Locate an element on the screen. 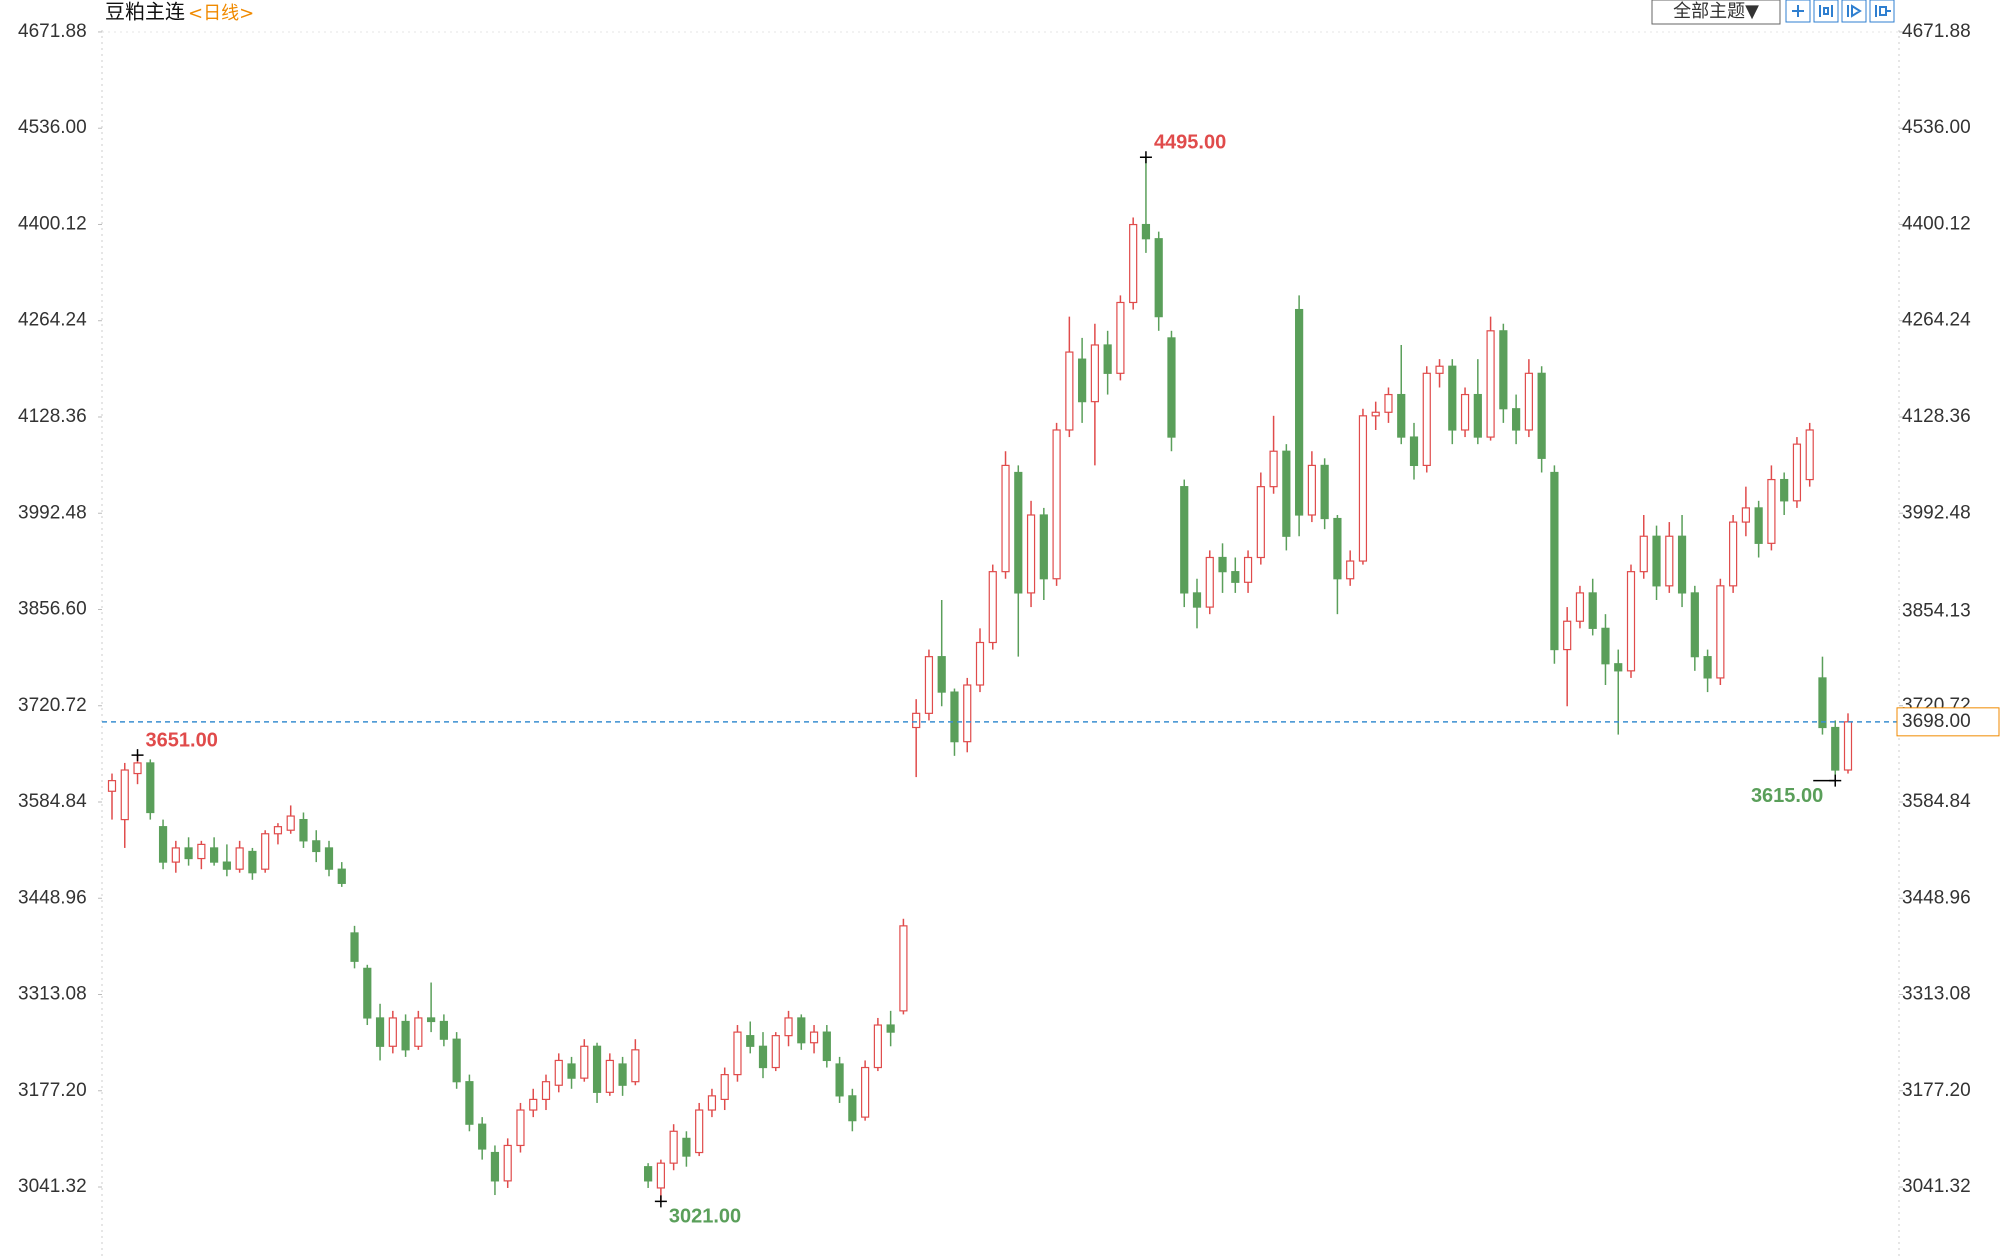 The width and height of the screenshot is (2001, 1256). theme-button-label: 全部主题▼ is located at coordinates (1716, 11).